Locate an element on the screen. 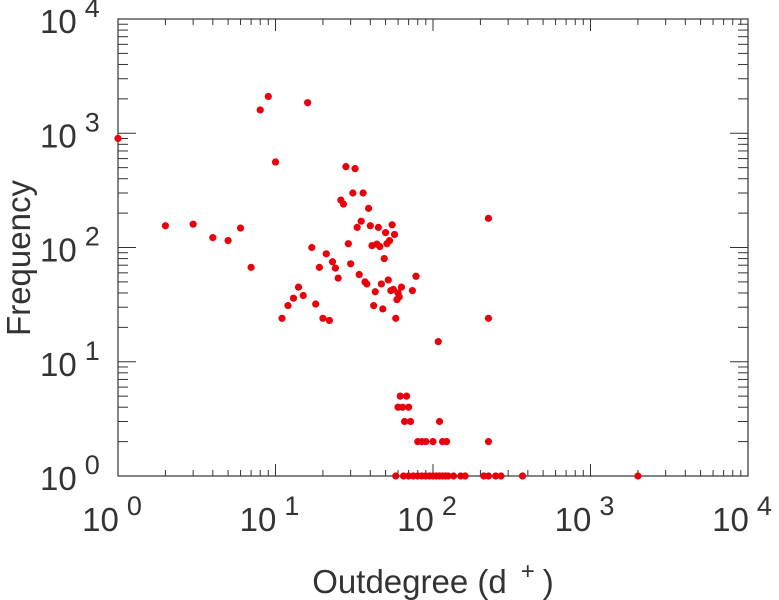 The height and width of the screenshot is (600, 779). x-tick-label: 10 3 is located at coordinates (585, 514).